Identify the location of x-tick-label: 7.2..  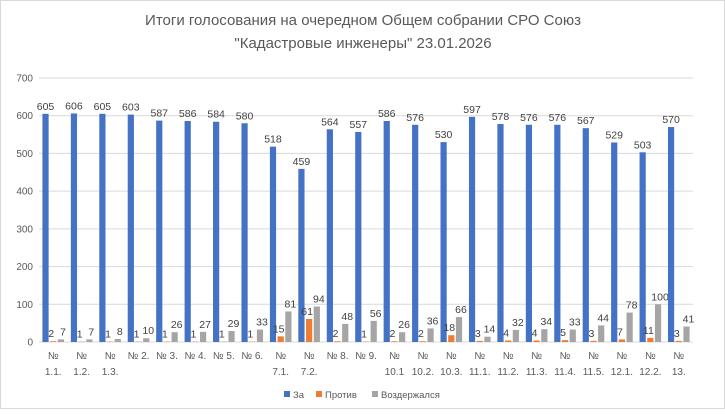
(309, 372).